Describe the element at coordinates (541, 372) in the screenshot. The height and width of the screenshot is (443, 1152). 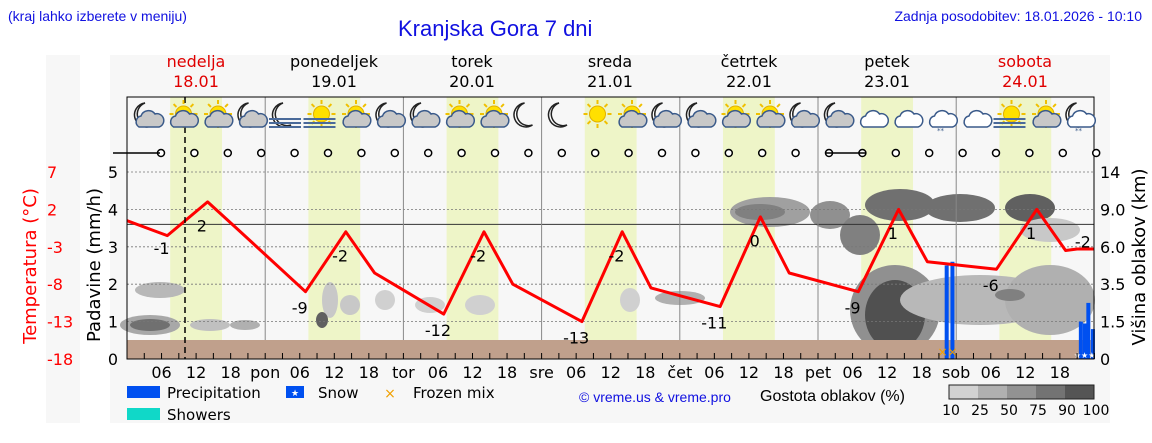
I see `x-tick-label: sre` at that location.